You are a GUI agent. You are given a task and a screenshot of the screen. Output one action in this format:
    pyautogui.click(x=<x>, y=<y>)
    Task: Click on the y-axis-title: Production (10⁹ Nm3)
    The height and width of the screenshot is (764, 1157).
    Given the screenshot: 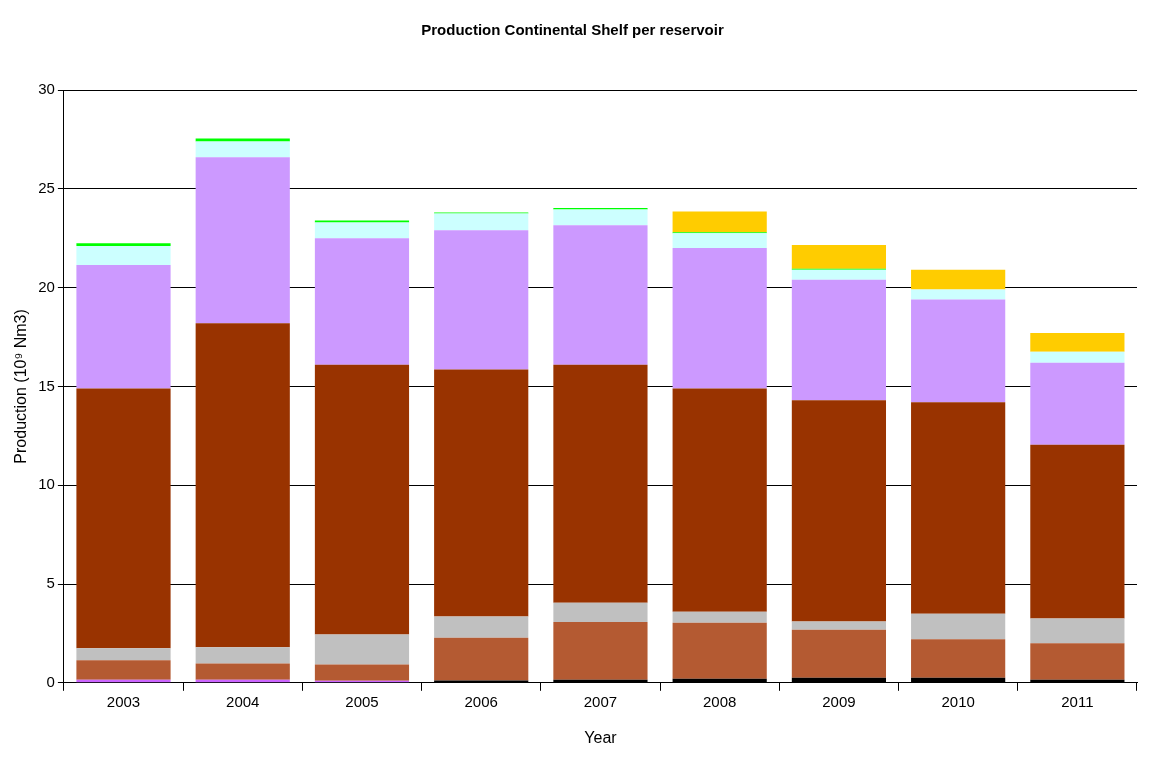 What is the action you would take?
    pyautogui.click(x=21, y=386)
    